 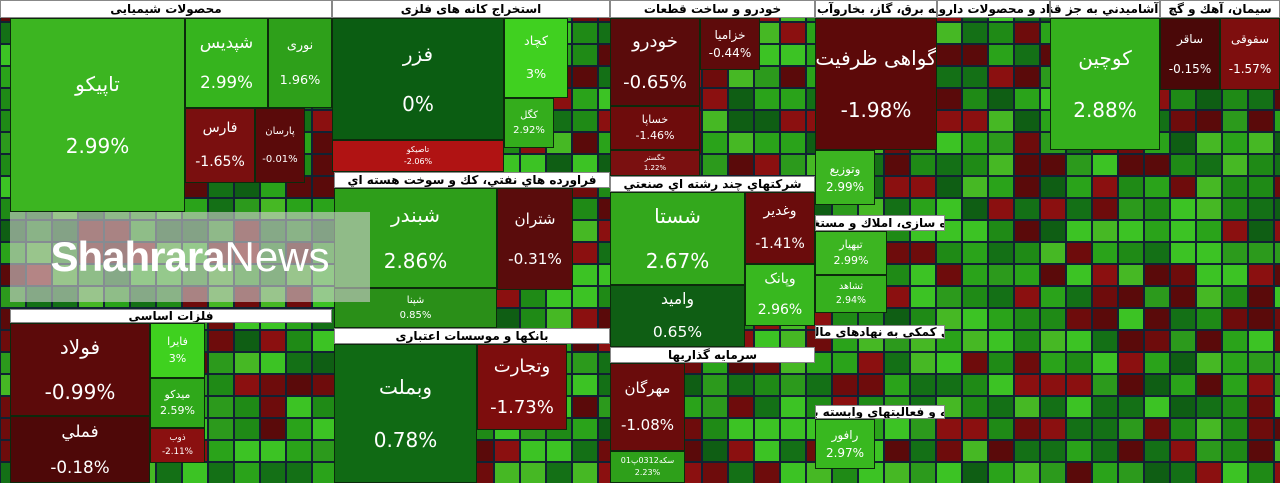 I want to click on stock-name: وتوزیع, so click(x=845, y=168).